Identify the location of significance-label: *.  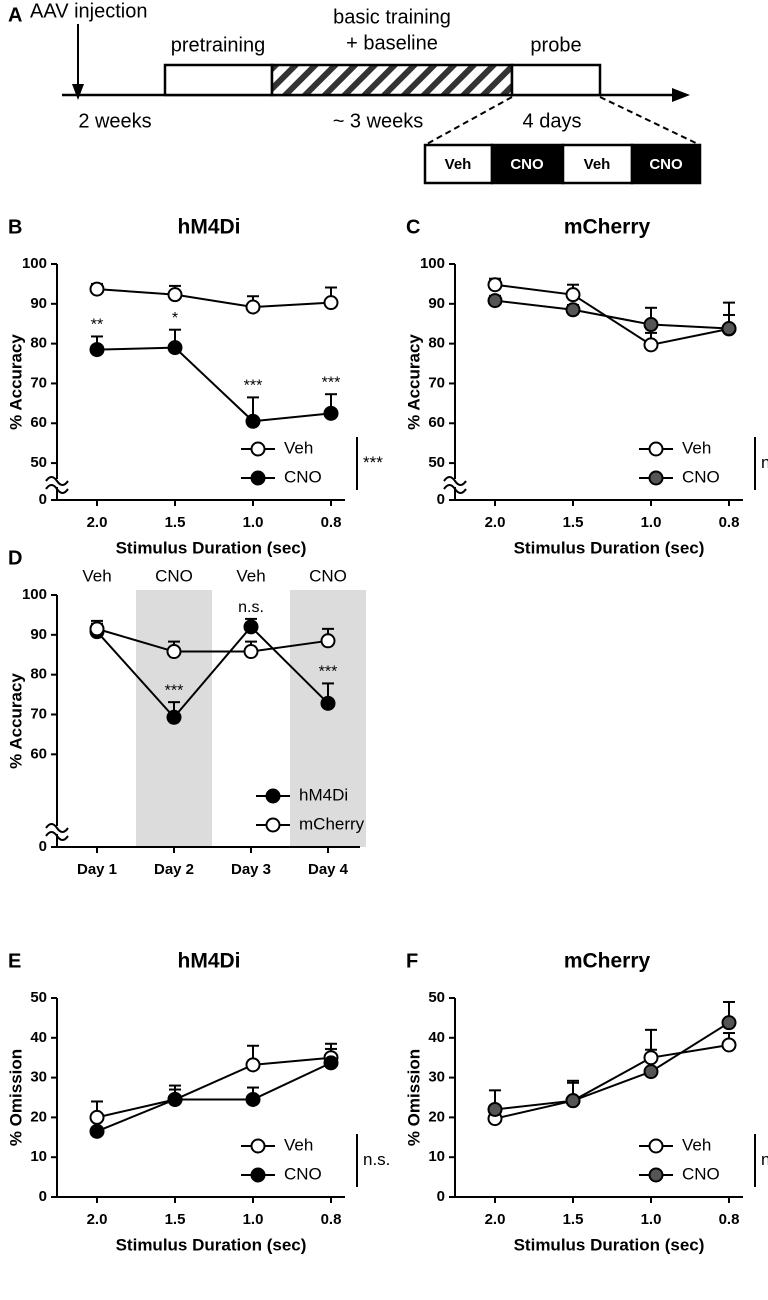
(175, 318).